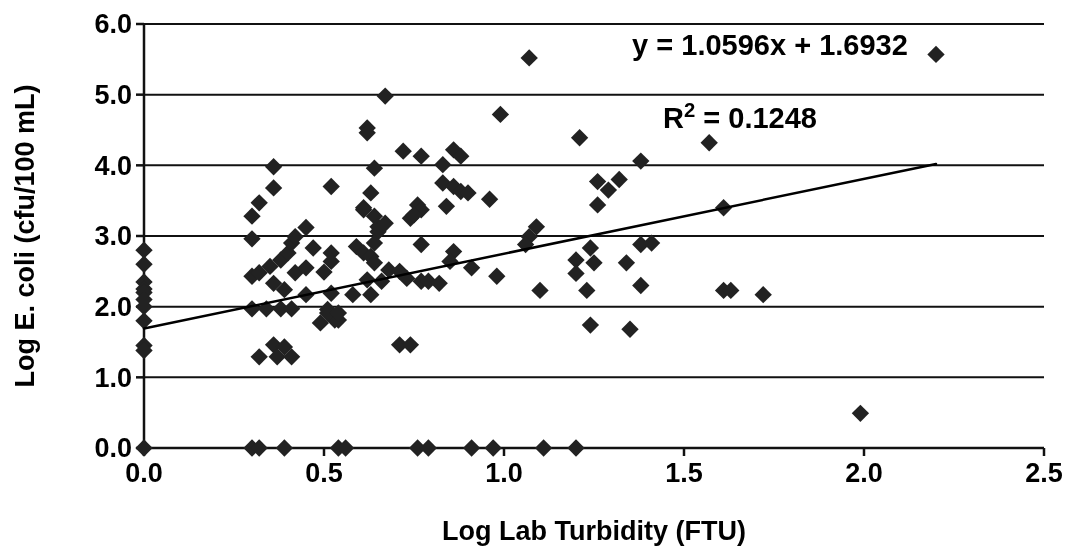  I want to click on annotation: y = 1.0596x + 1.6932, so click(770, 45).